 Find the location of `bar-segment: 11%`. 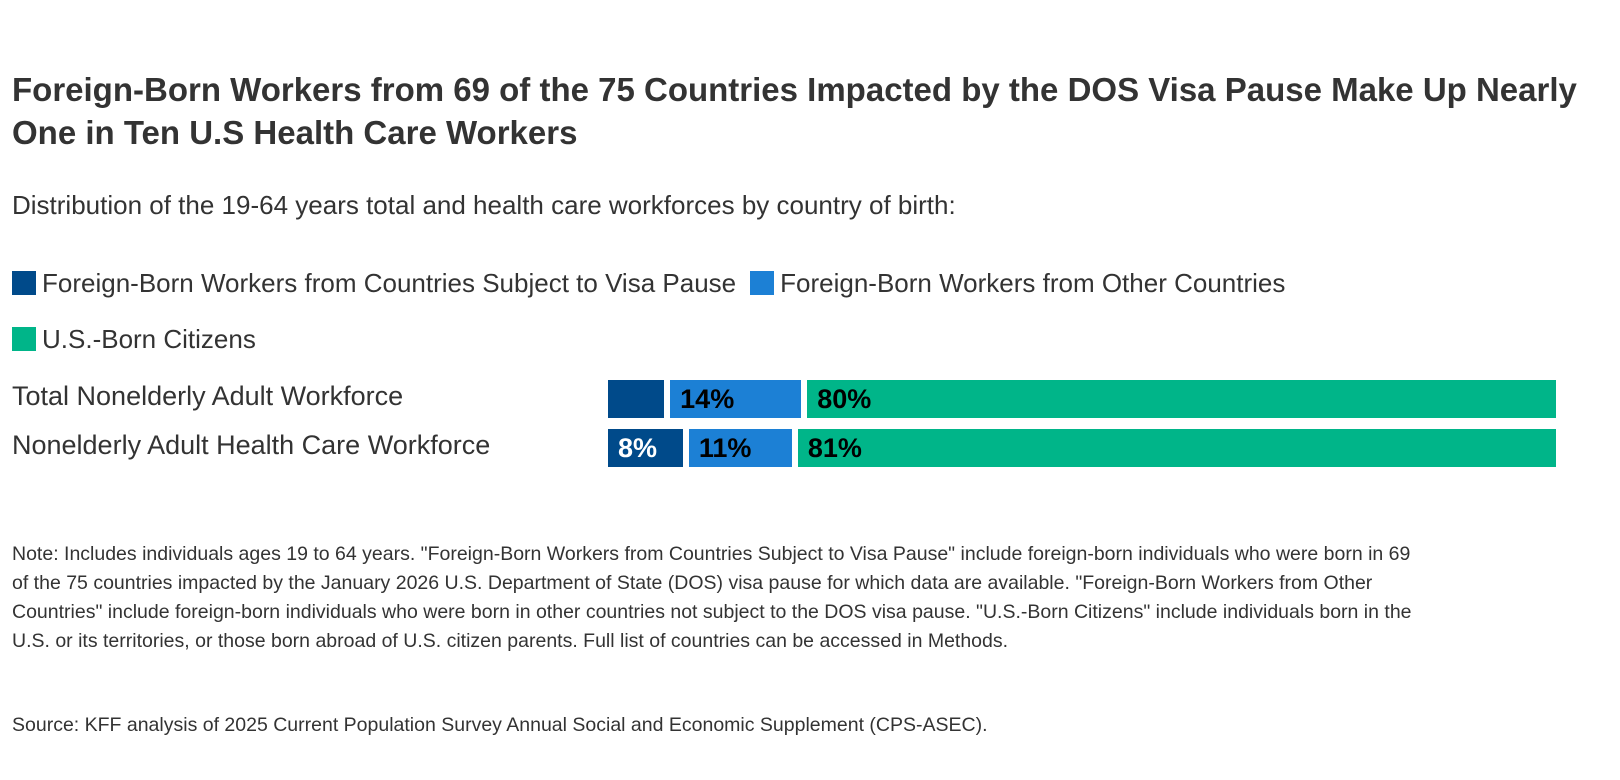

bar-segment: 11% is located at coordinates (740, 448).